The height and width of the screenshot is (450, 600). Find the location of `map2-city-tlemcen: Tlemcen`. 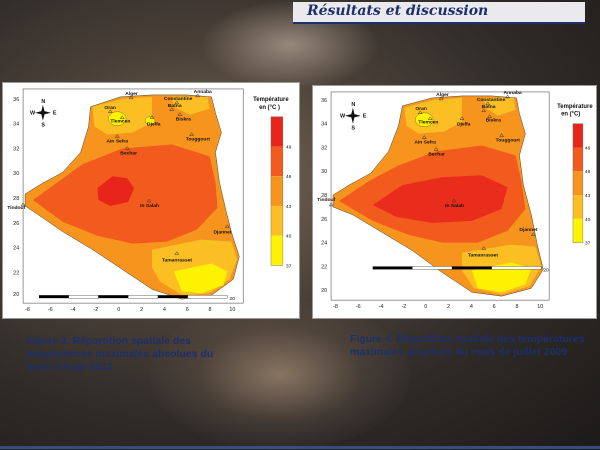

map2-city-tlemcen: Tlemcen is located at coordinates (428, 123).